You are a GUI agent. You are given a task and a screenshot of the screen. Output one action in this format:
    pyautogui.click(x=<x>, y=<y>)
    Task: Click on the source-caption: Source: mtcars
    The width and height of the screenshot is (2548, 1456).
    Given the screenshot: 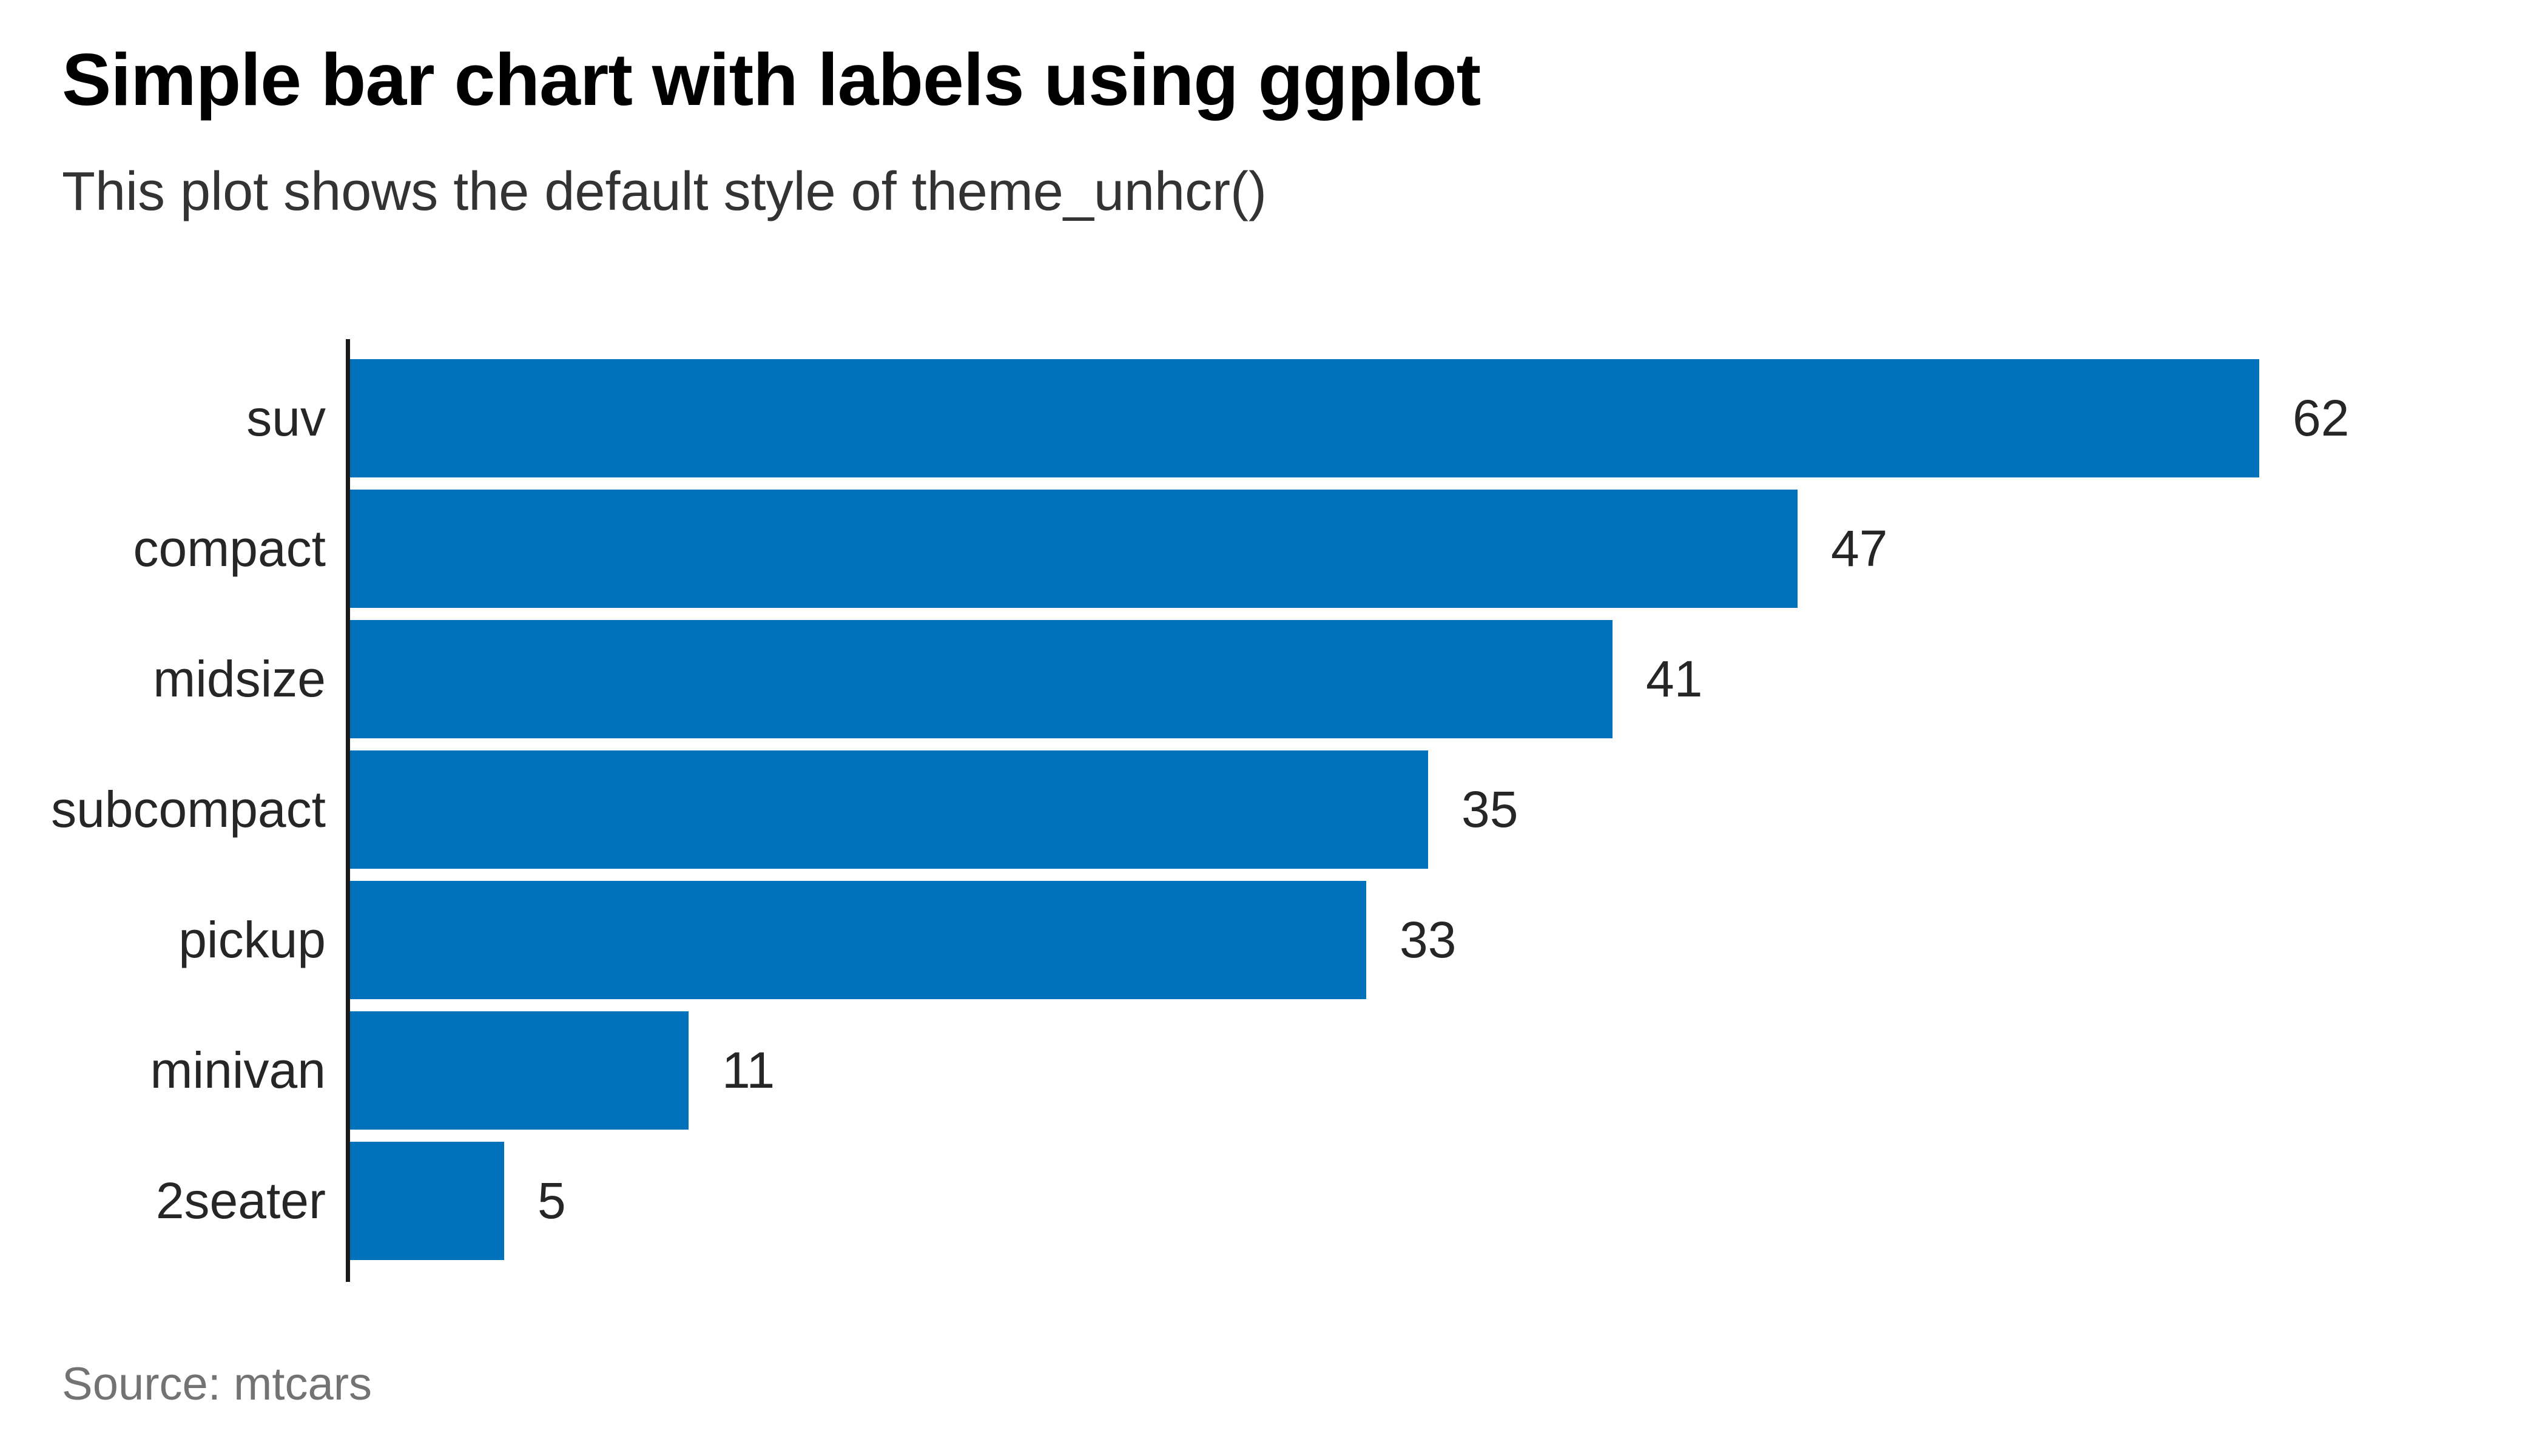 What is the action you would take?
    pyautogui.click(x=217, y=1384)
    